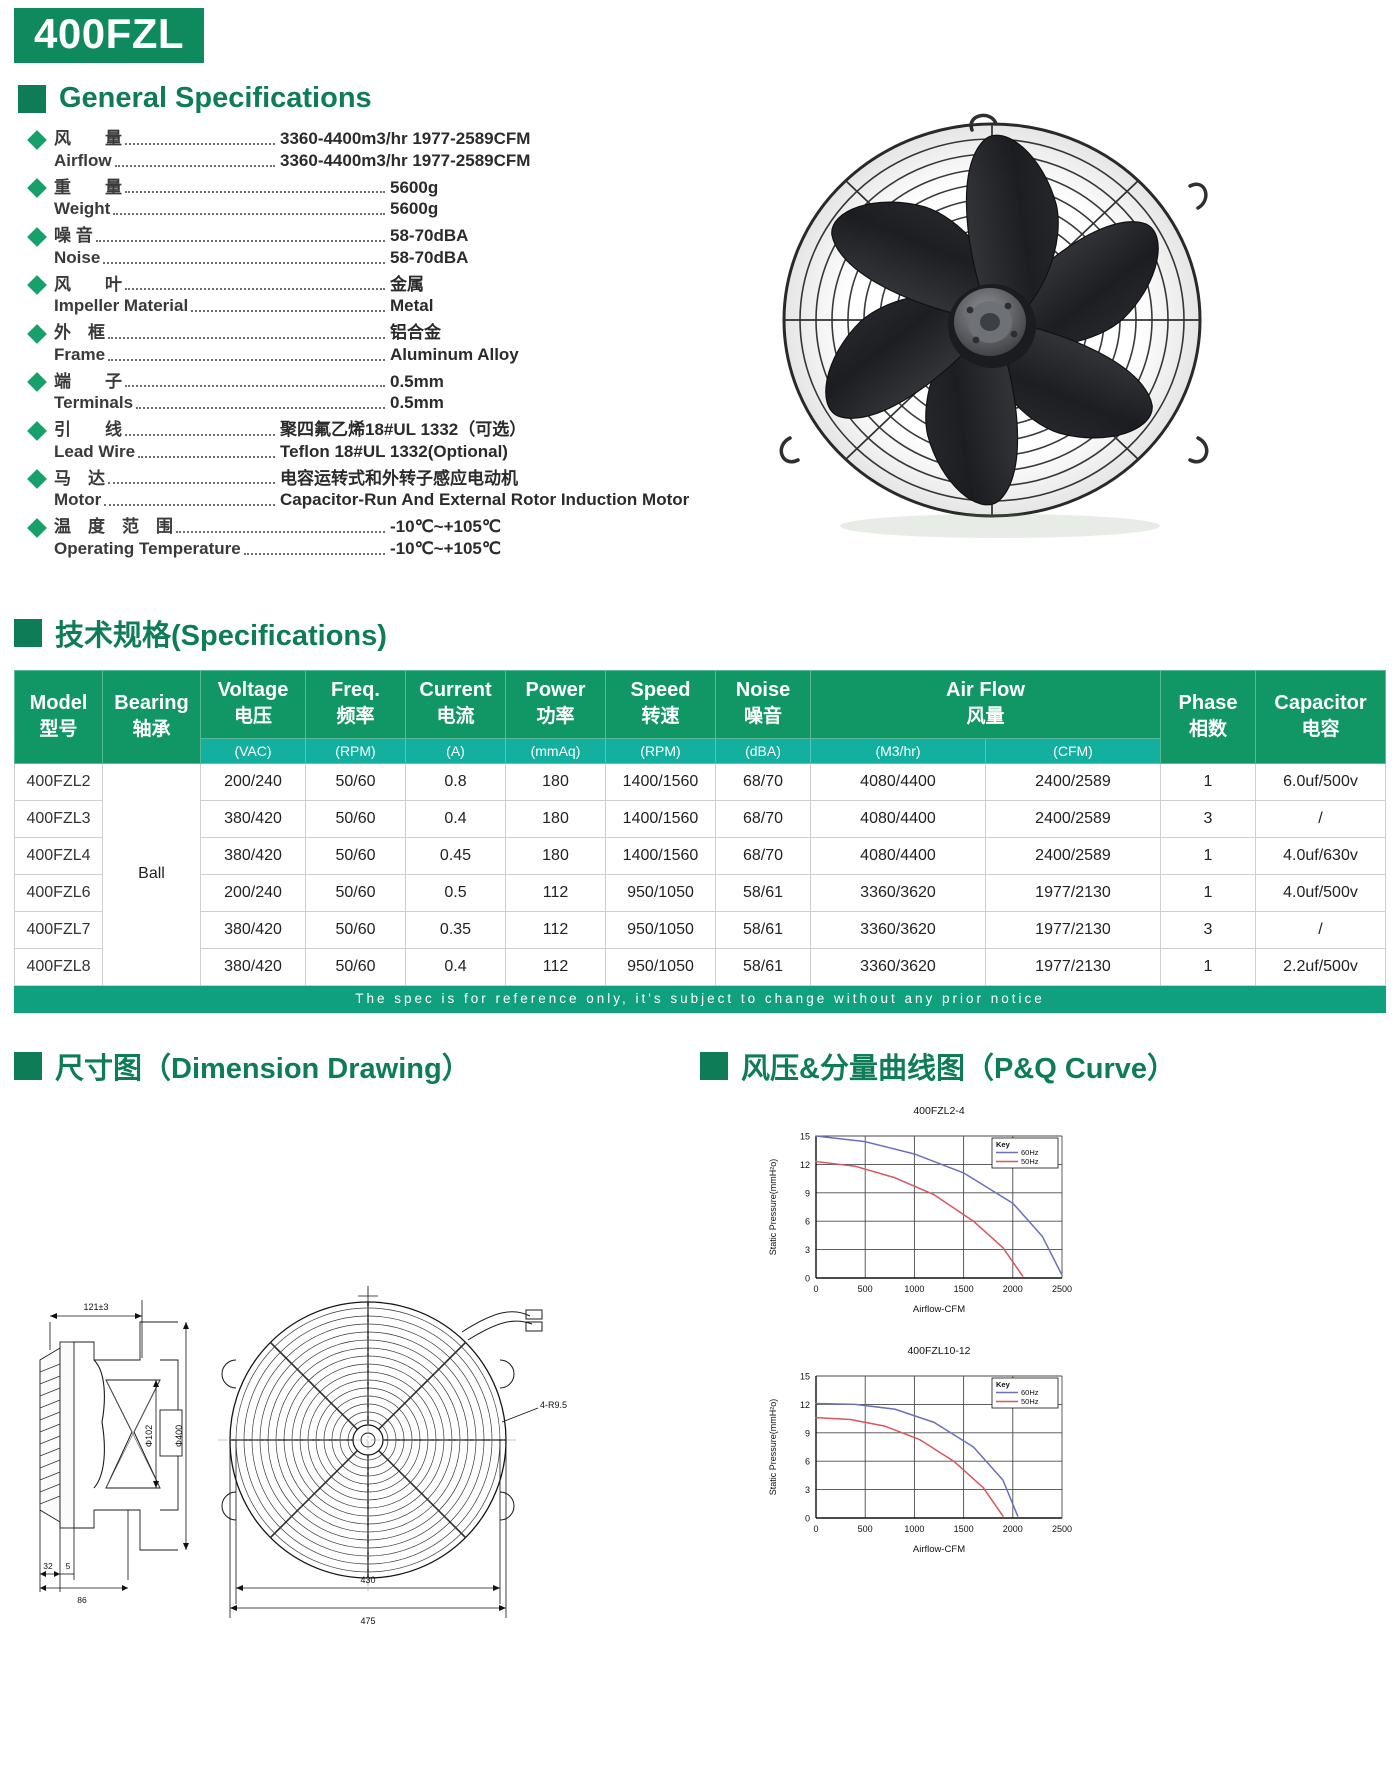 This screenshot has width=1400, height=1770. Describe the element at coordinates (455, 704) in the screenshot. I see `th-current: Current 电流` at that location.